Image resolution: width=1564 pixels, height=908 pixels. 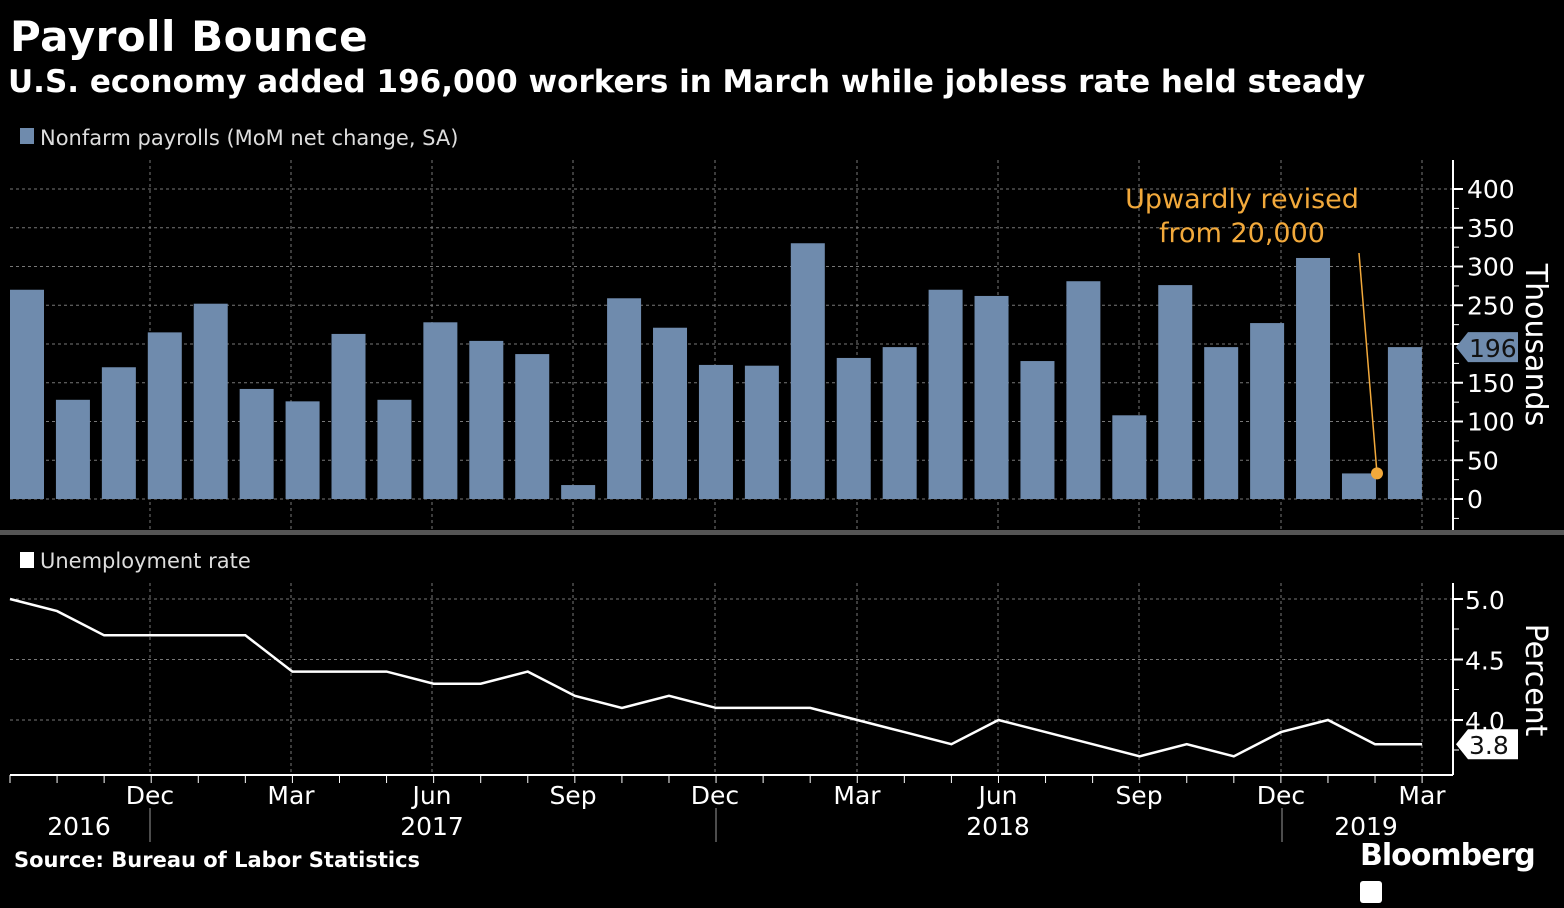 What do you see at coordinates (1366, 826) in the screenshot?
I see `x-year-label: 2019` at bounding box center [1366, 826].